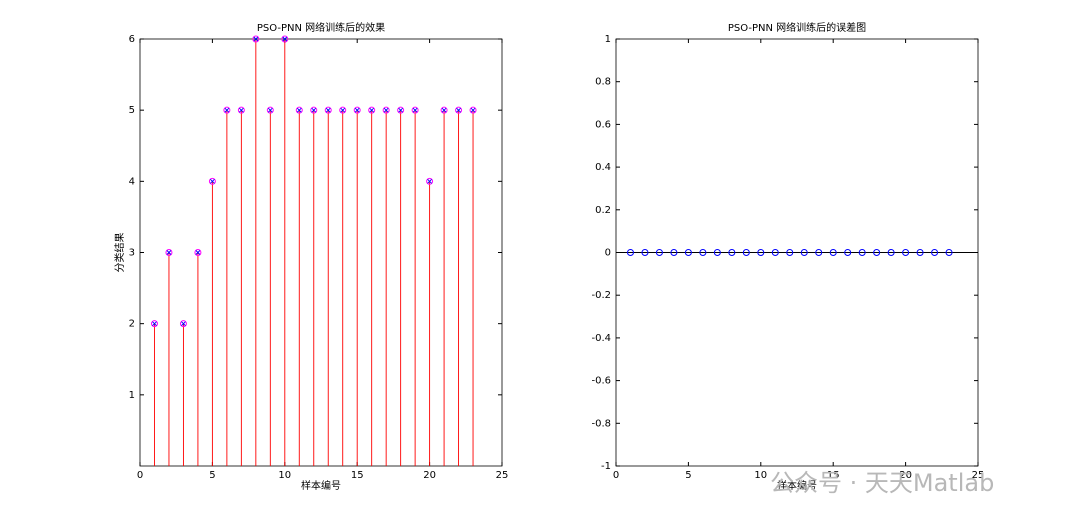 Image resolution: width=1080 pixels, height=524 pixels. Describe the element at coordinates (608, 253) in the screenshot. I see `y-tick-label: 0` at that location.